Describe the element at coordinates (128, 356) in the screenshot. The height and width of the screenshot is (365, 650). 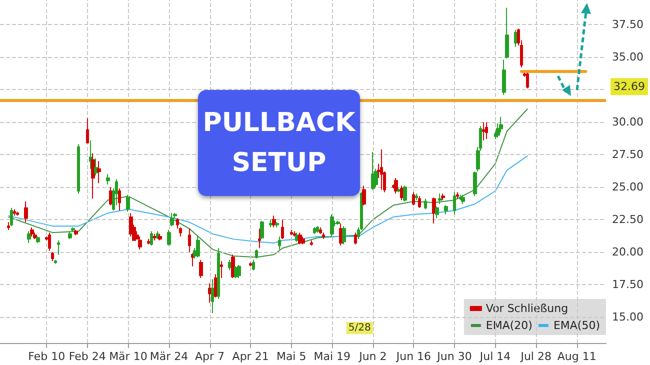
I see `x-tick-label: Mär 10` at that location.